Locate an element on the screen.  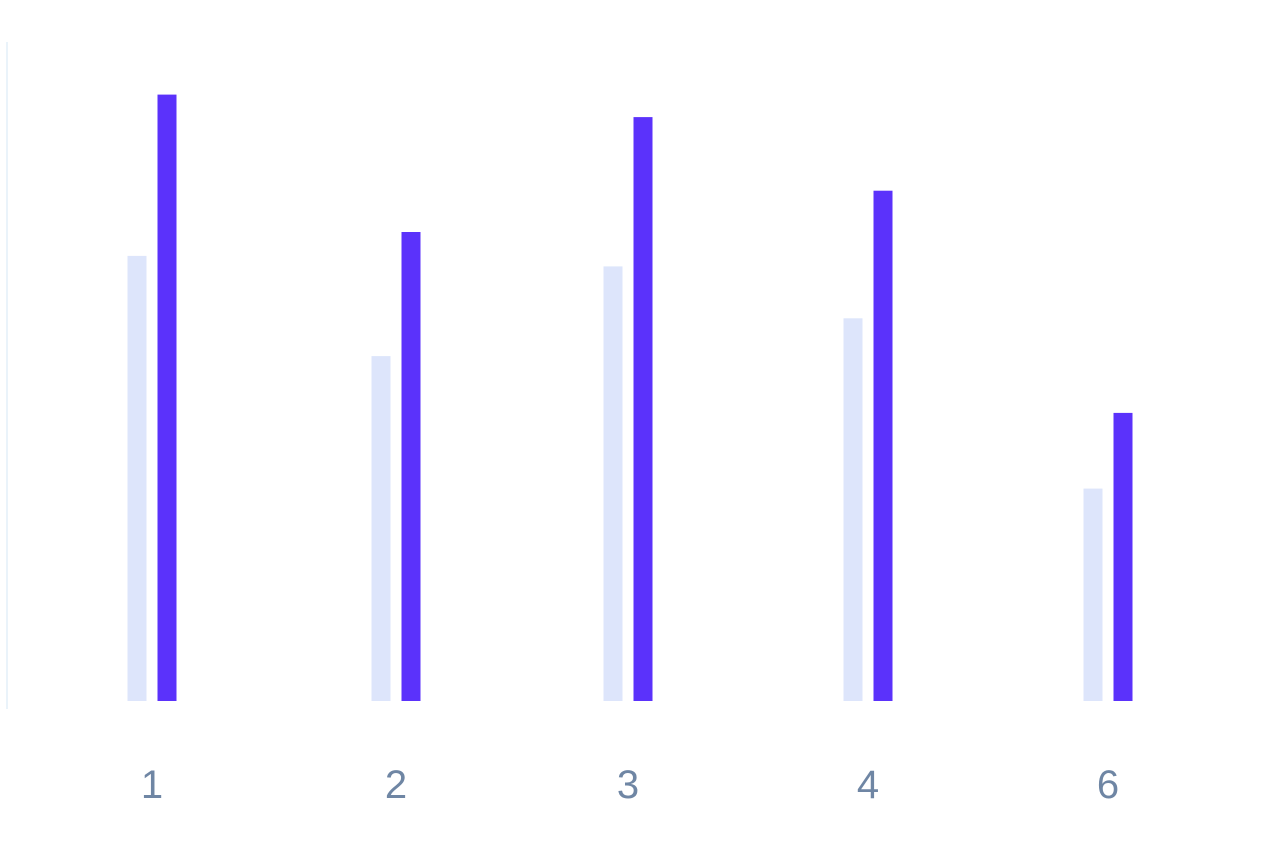
x-tick-labels: 1 2 3 4 6 is located at coordinates (630, 785).